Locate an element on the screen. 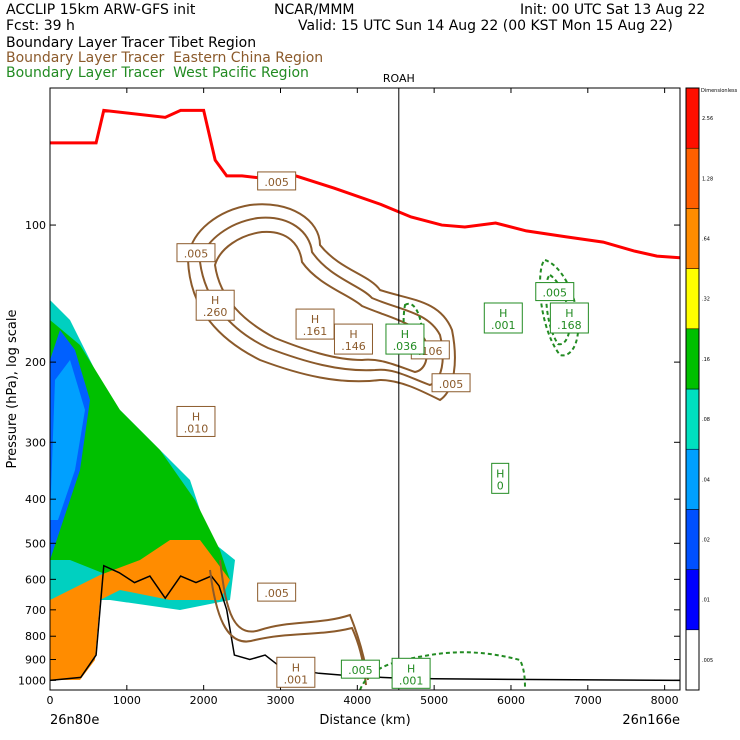 The width and height of the screenshot is (740, 740). x-tick-label: 6000 is located at coordinates (511, 700).